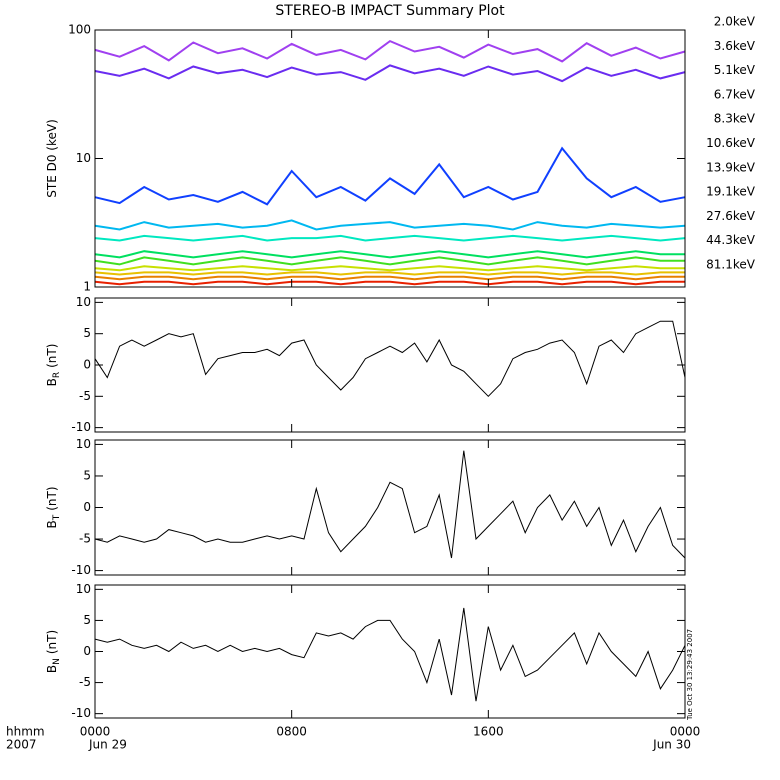 Image resolution: width=780 pixels, height=780 pixels. Describe the element at coordinates (731, 216) in the screenshot. I see `legend-label: 27.6keV` at that location.